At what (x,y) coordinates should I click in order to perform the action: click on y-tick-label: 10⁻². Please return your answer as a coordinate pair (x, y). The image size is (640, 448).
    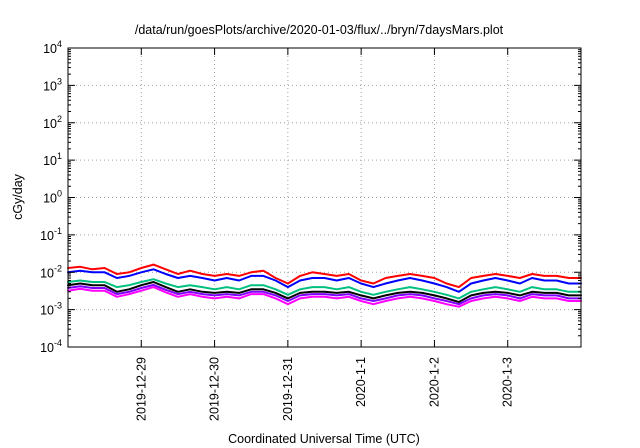
    Looking at the image, I should click on (51, 271).